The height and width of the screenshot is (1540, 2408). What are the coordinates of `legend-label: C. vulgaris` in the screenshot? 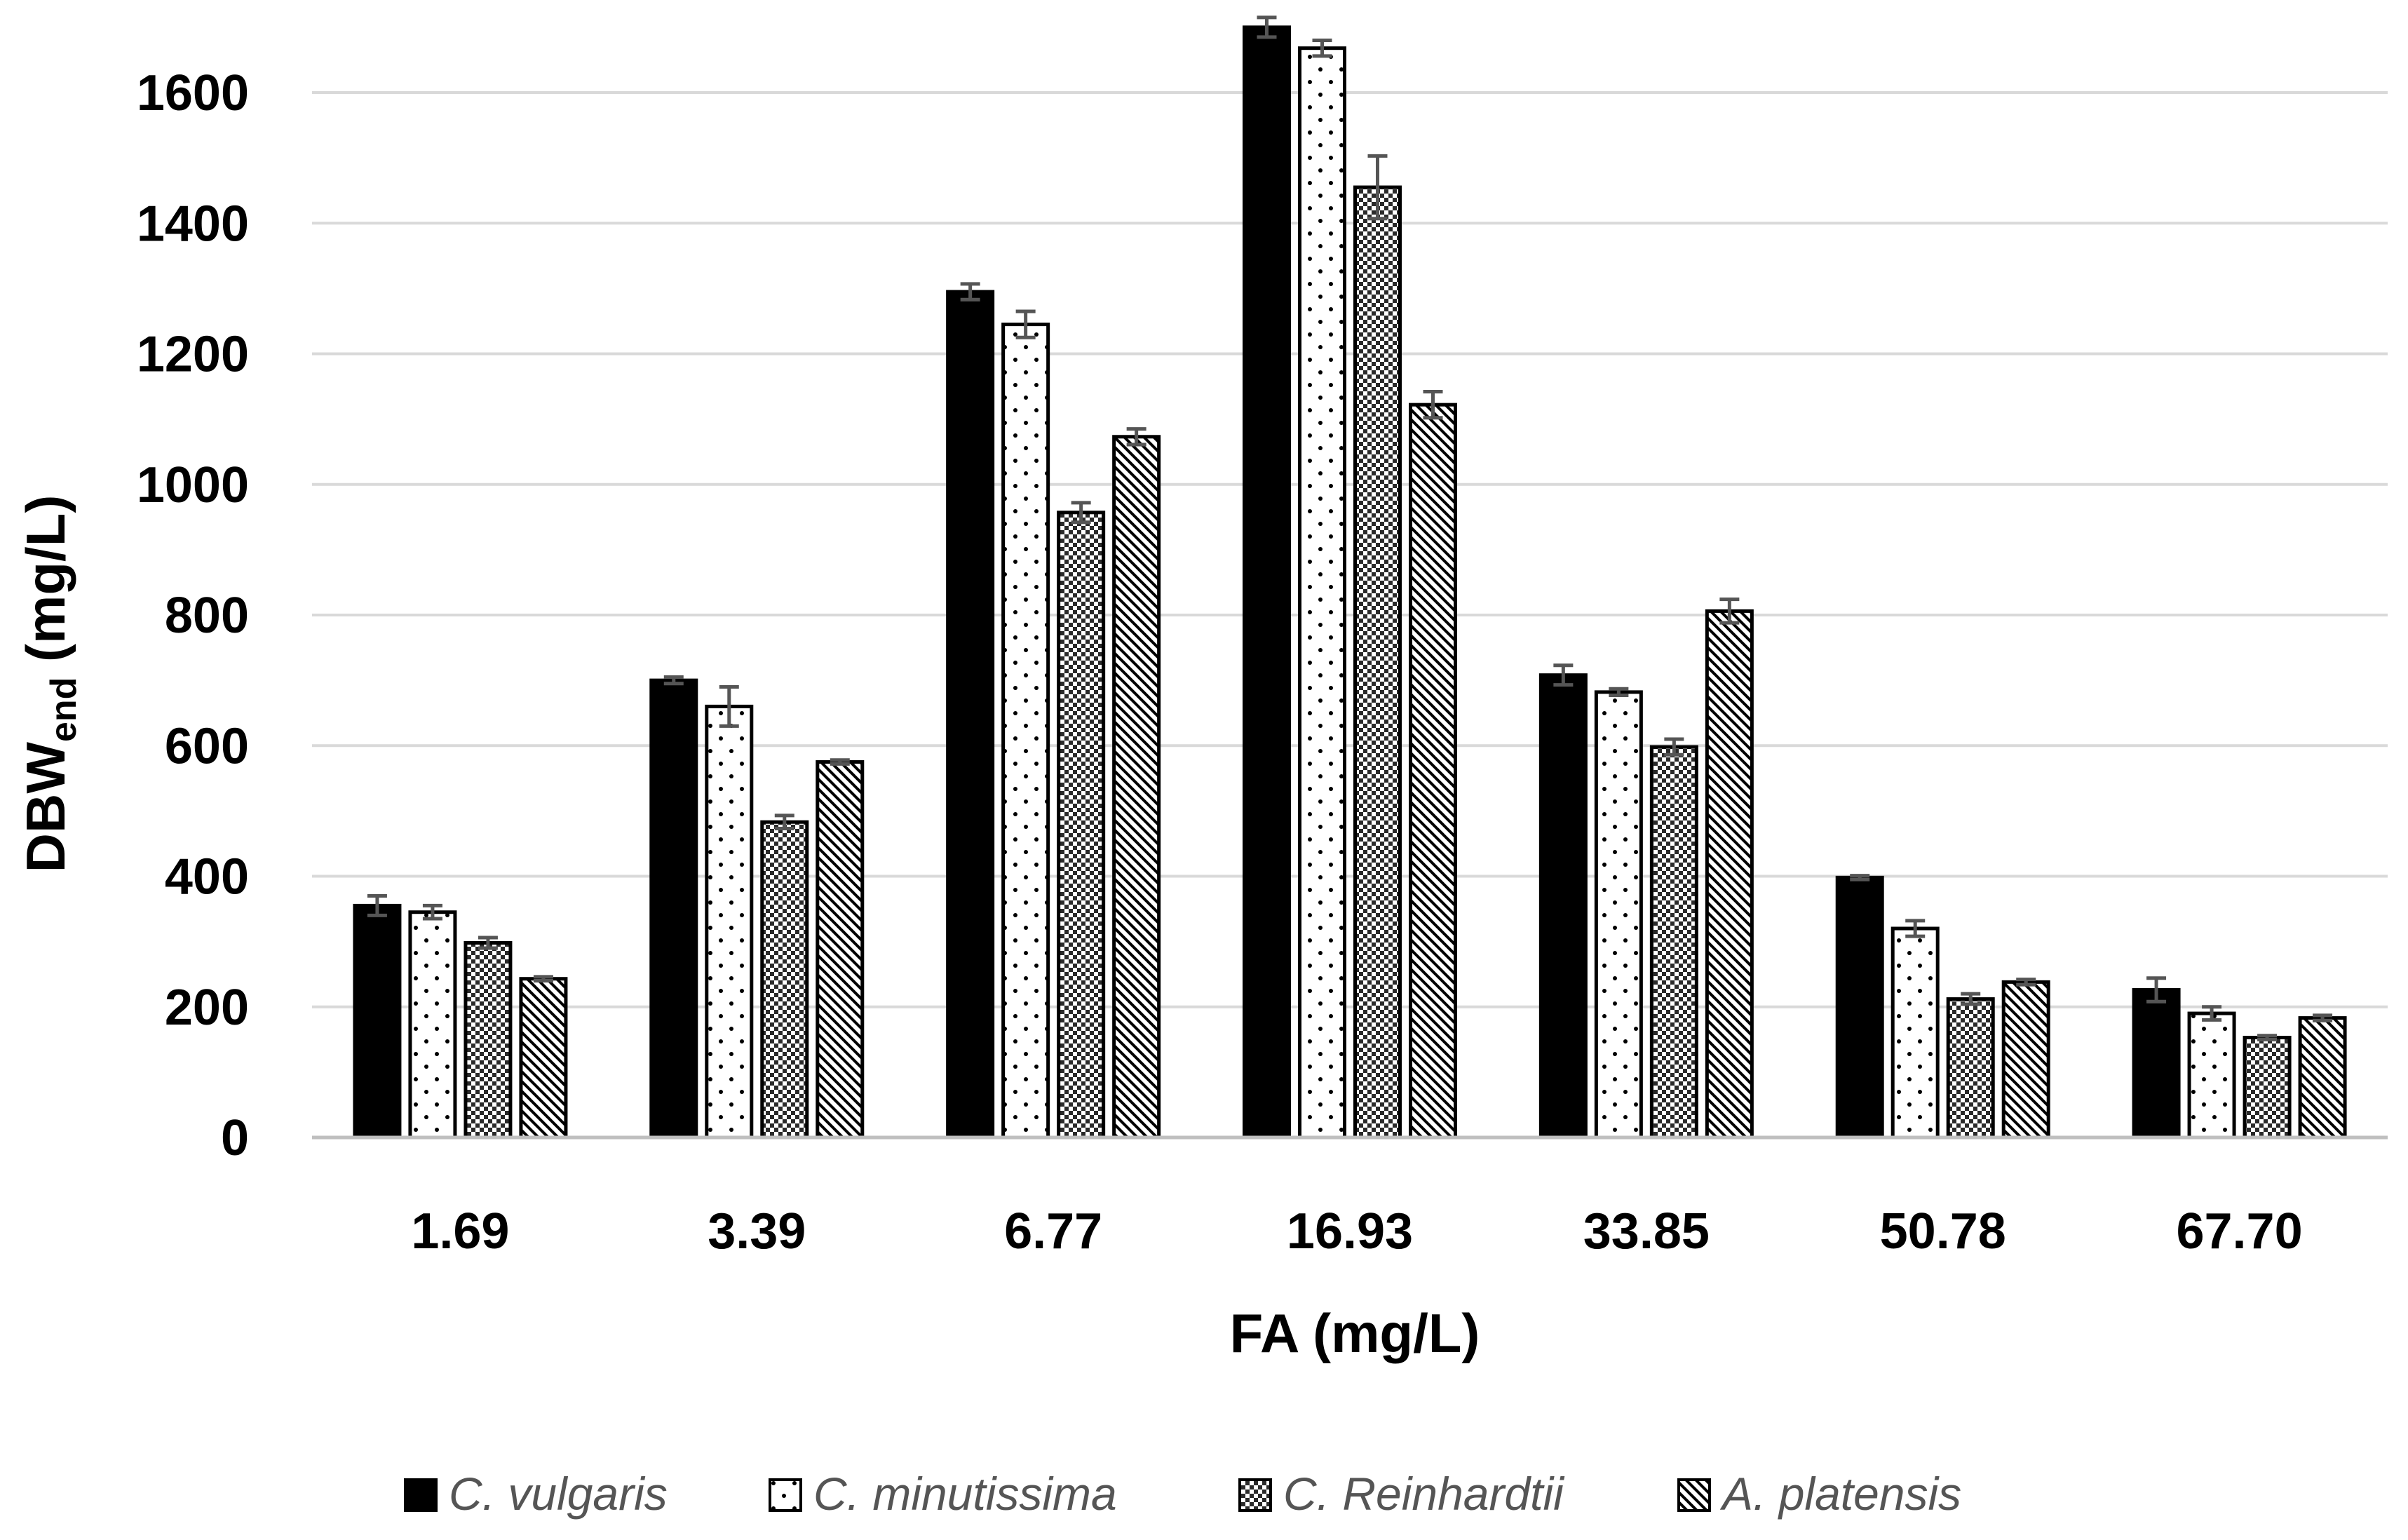 It's located at (558, 1494).